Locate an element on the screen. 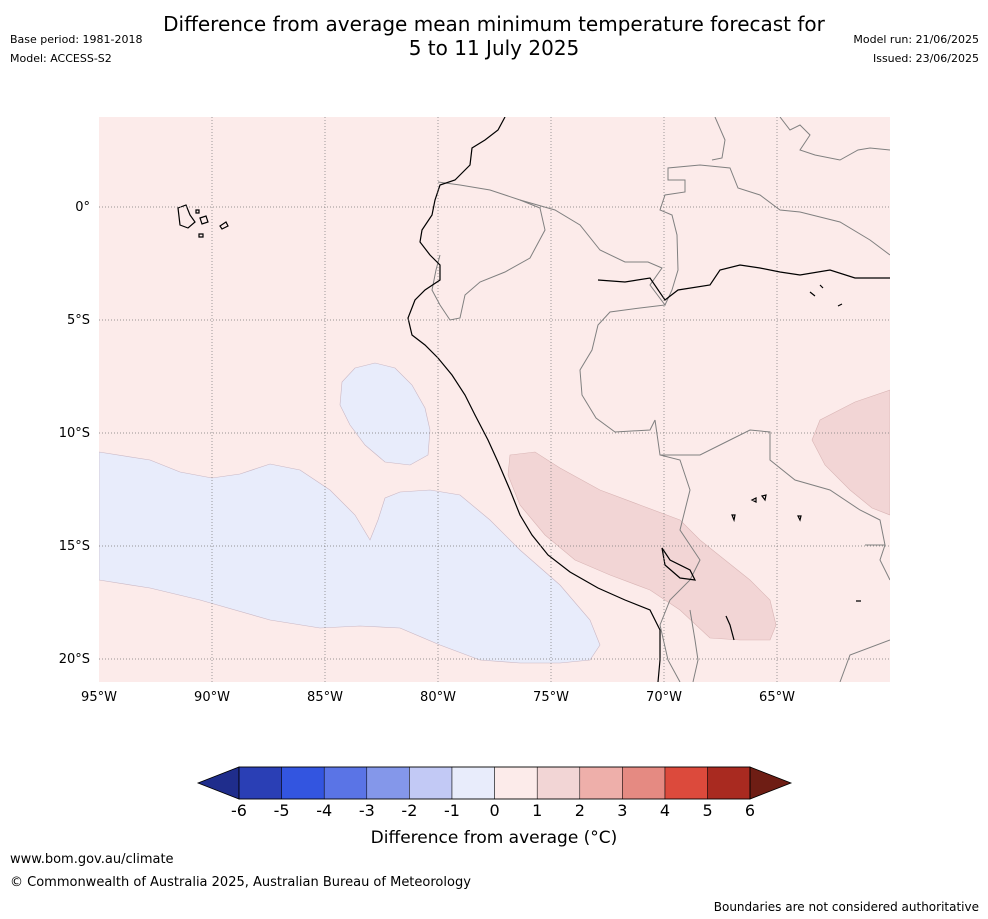  lon-label-65w: 65°W is located at coordinates (777, 697).